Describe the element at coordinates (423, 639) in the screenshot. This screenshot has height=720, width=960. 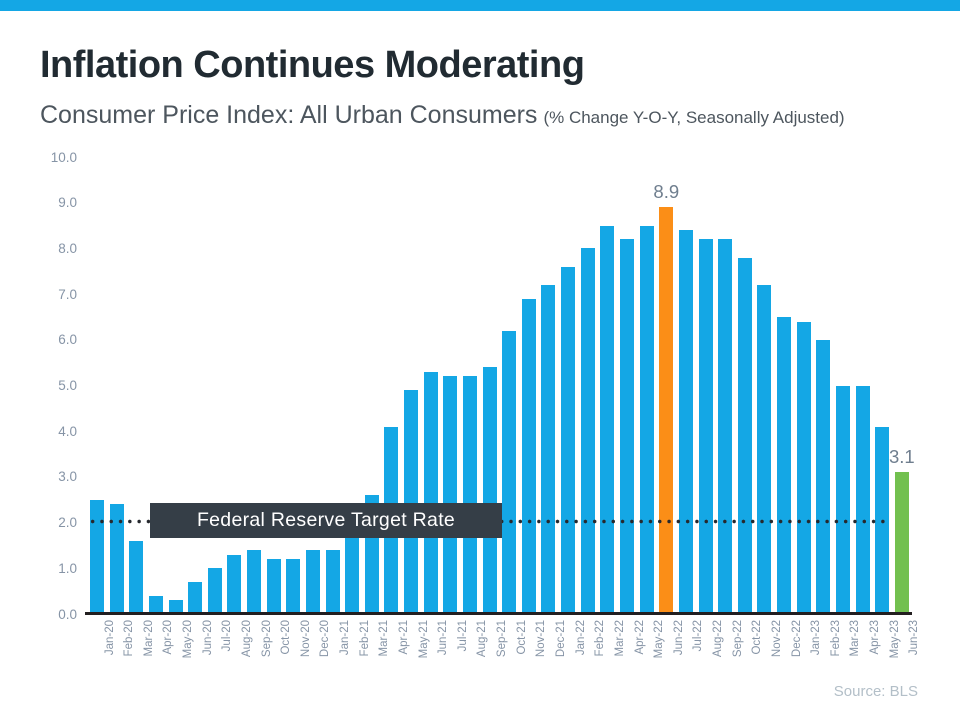
I see `x-tick-label: May-21` at that location.